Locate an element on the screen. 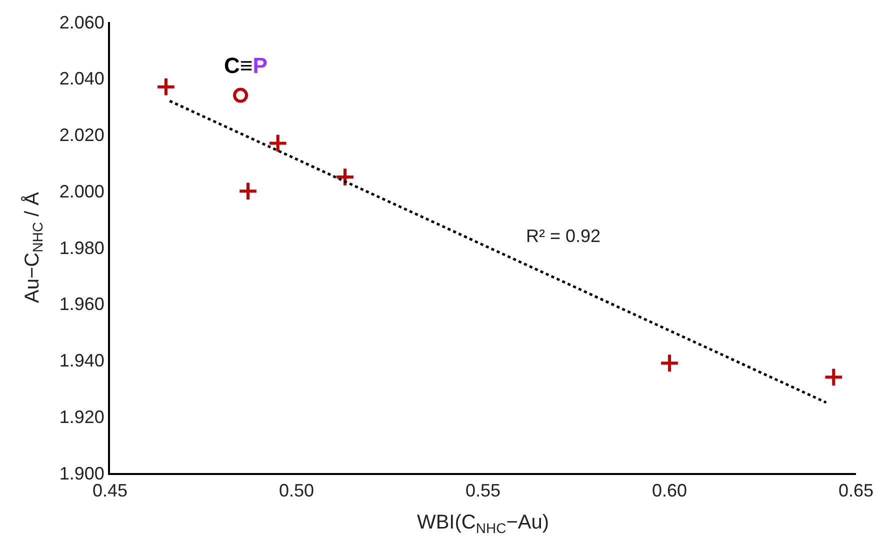  annotation: R² = 0.92 is located at coordinates (563, 236).